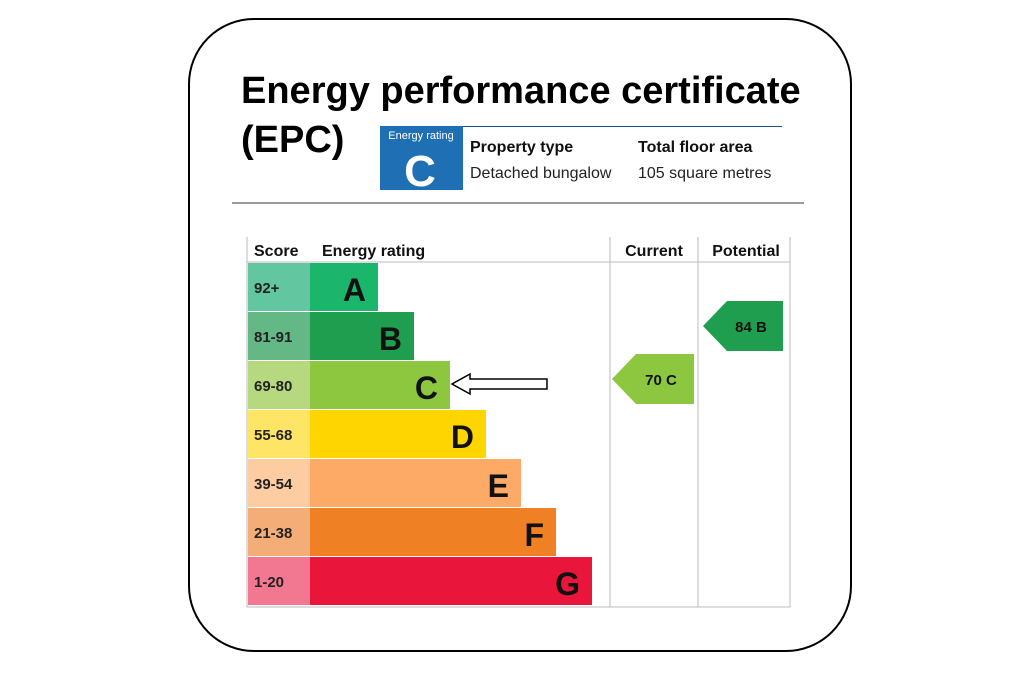 This screenshot has height=673, width=1024. Describe the element at coordinates (498, 486) in the screenshot. I see `rating-letter: E` at that location.